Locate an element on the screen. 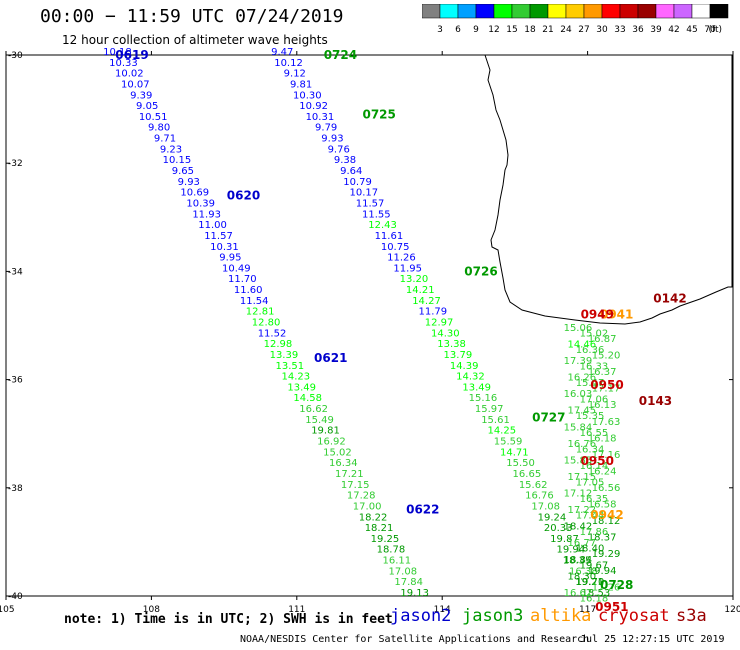 This screenshot has height=650, width=740. wave-height-value: 19.67 is located at coordinates (594, 565).